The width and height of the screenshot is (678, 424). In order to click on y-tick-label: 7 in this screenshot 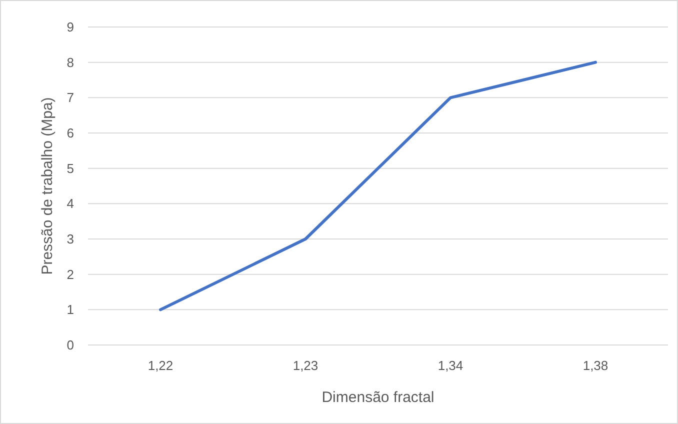, I will do `click(70, 98)`.